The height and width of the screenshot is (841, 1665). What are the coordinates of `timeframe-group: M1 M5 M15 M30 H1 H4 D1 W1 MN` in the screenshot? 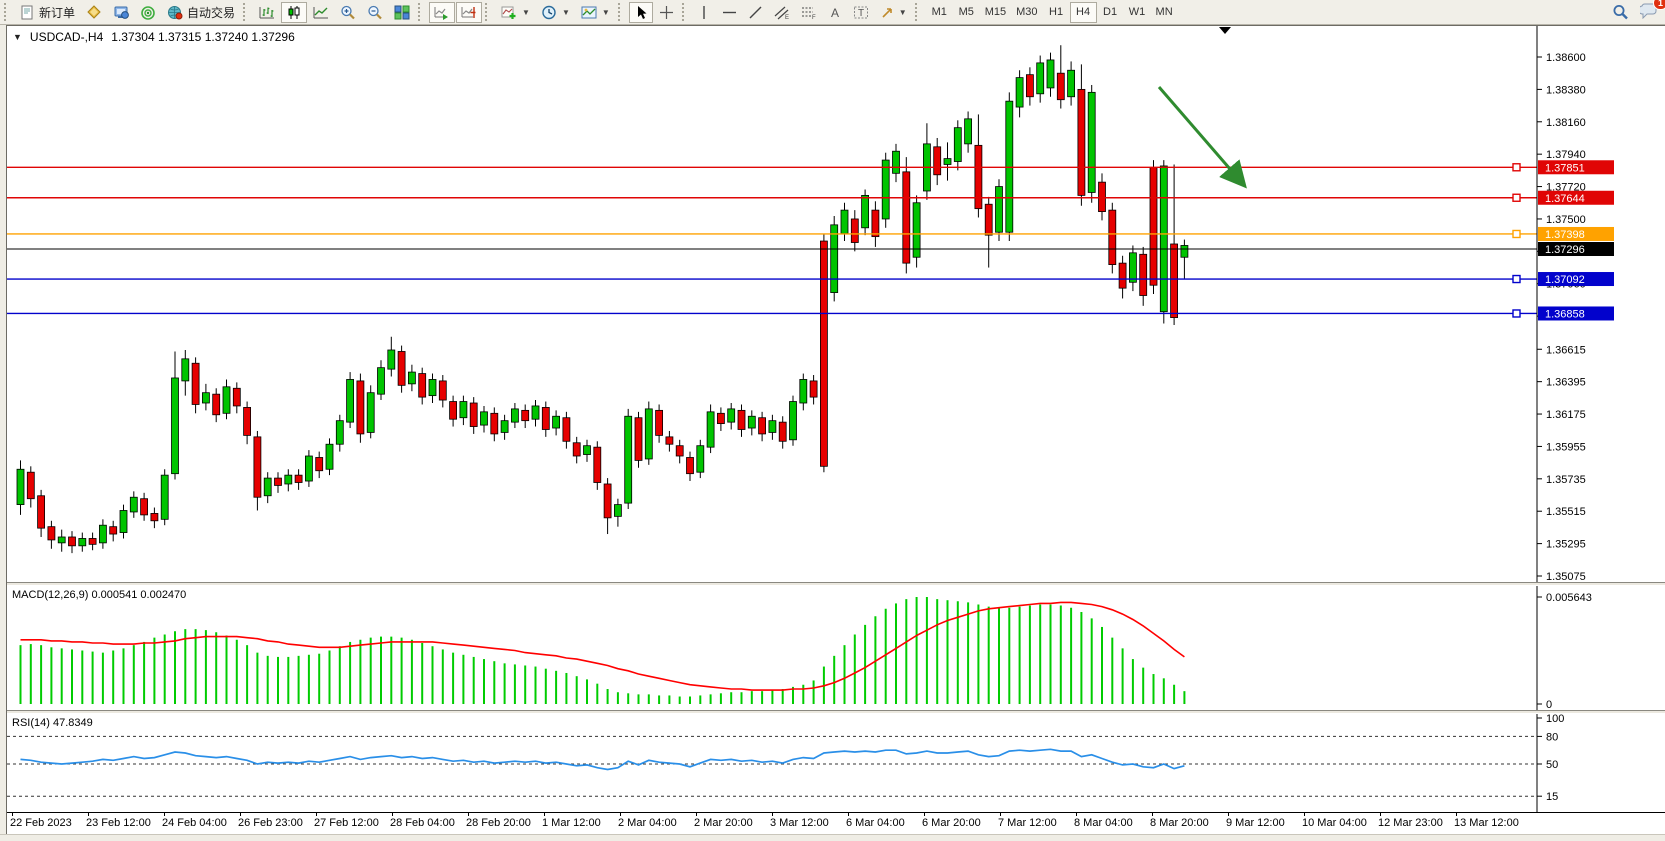 It's located at (1052, 12).